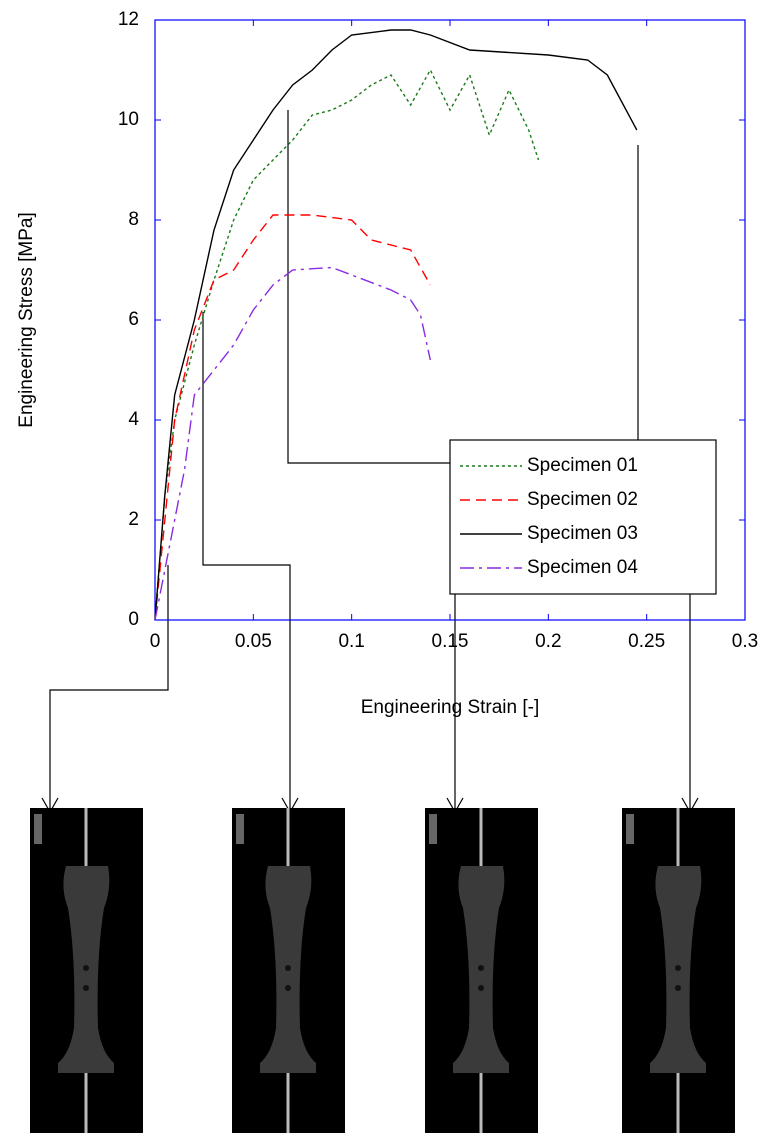 This screenshot has height=1133, width=770. What do you see at coordinates (128, 119) in the screenshot?
I see `y-tick-label: 10` at bounding box center [128, 119].